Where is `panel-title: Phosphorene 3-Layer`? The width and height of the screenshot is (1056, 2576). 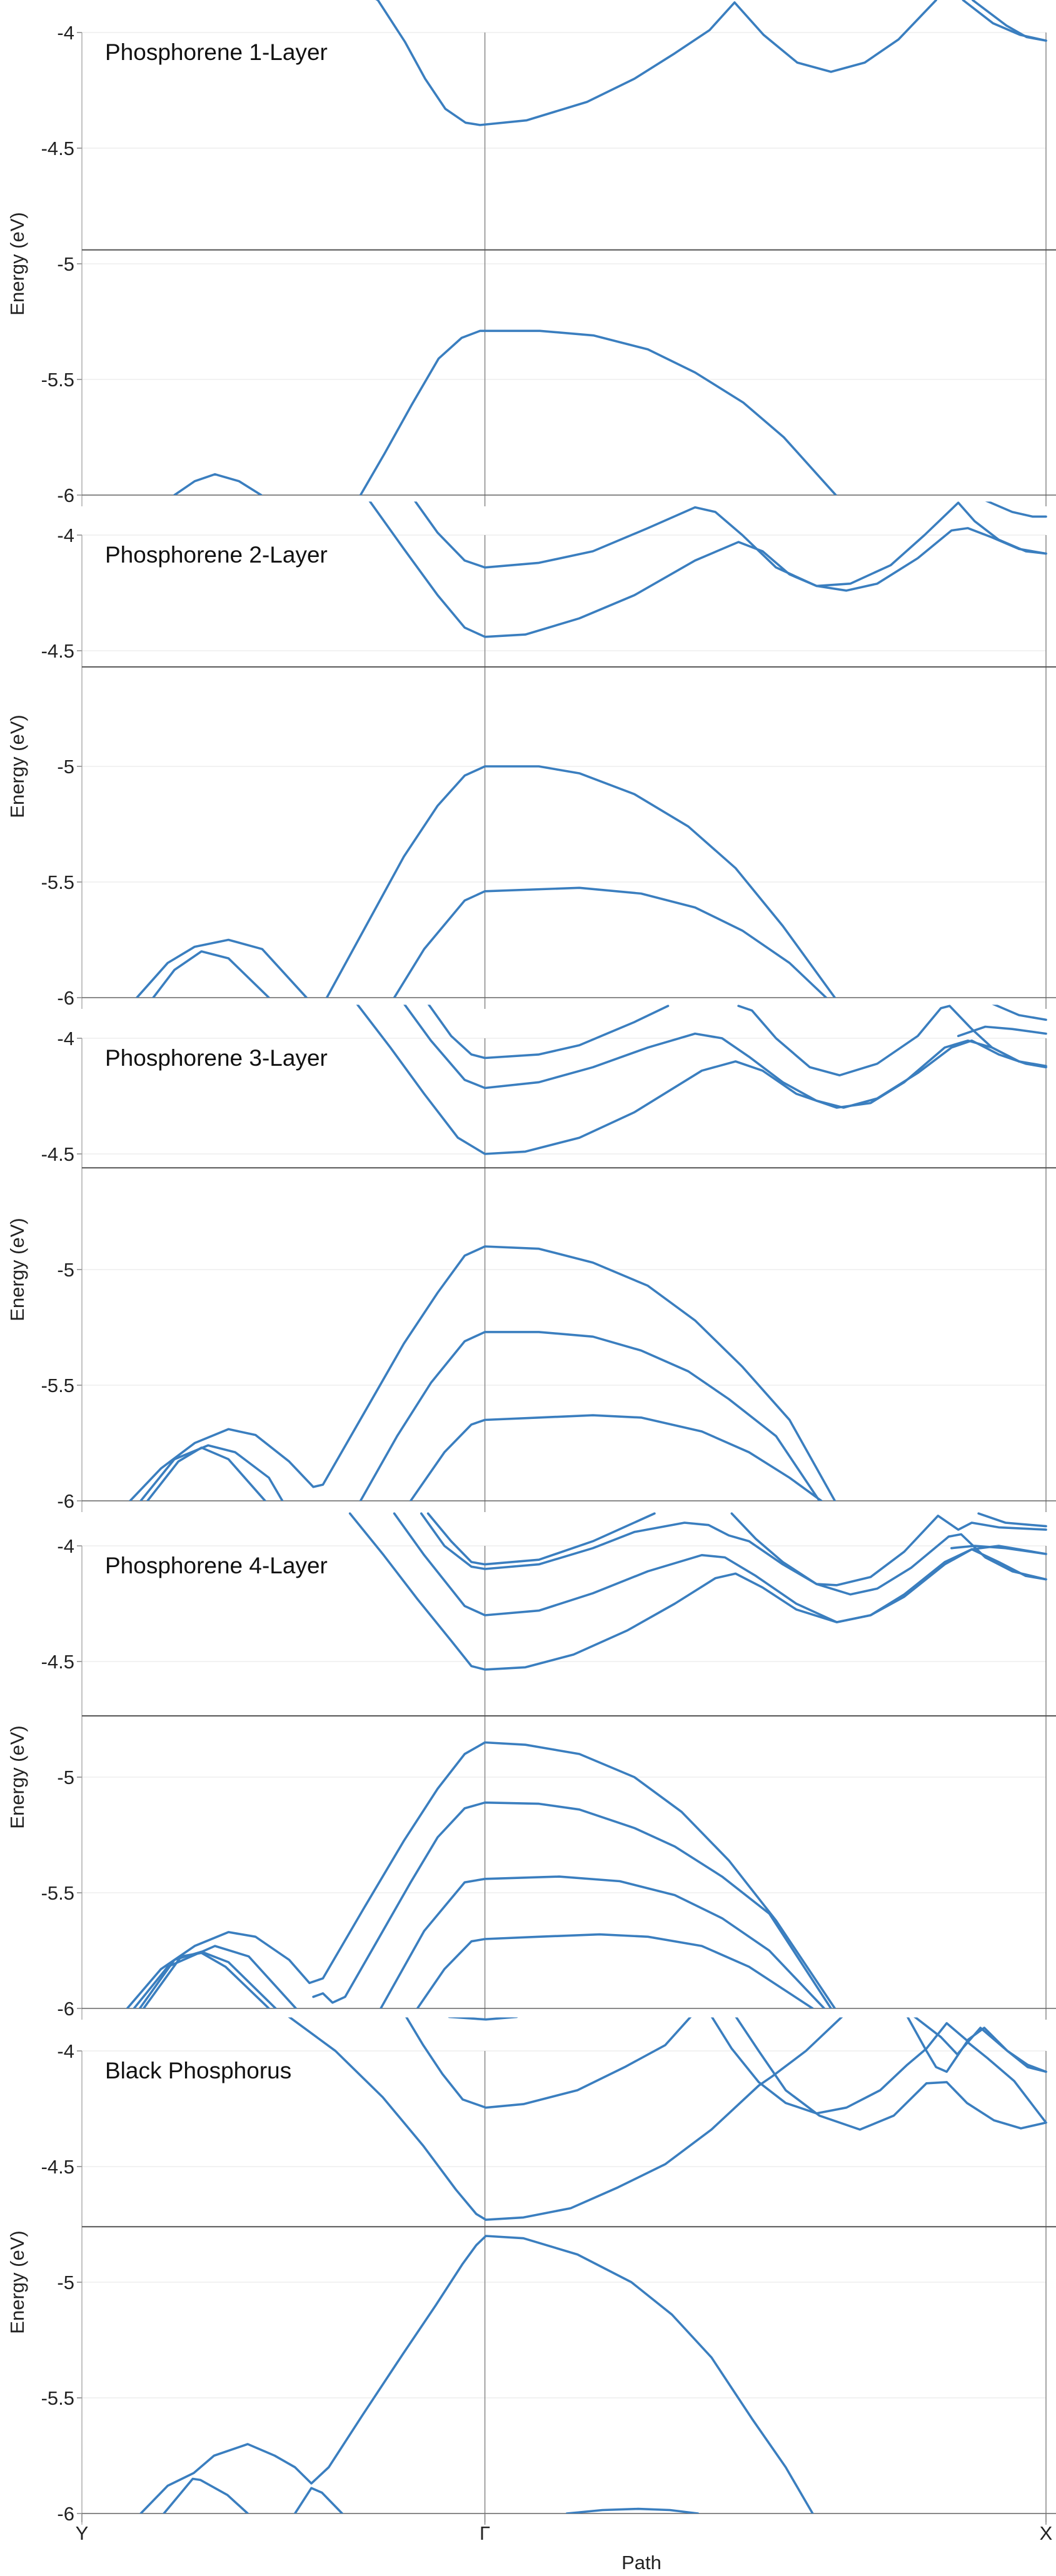 panel-title: Phosphorene 3-Layer is located at coordinates (216, 1058).